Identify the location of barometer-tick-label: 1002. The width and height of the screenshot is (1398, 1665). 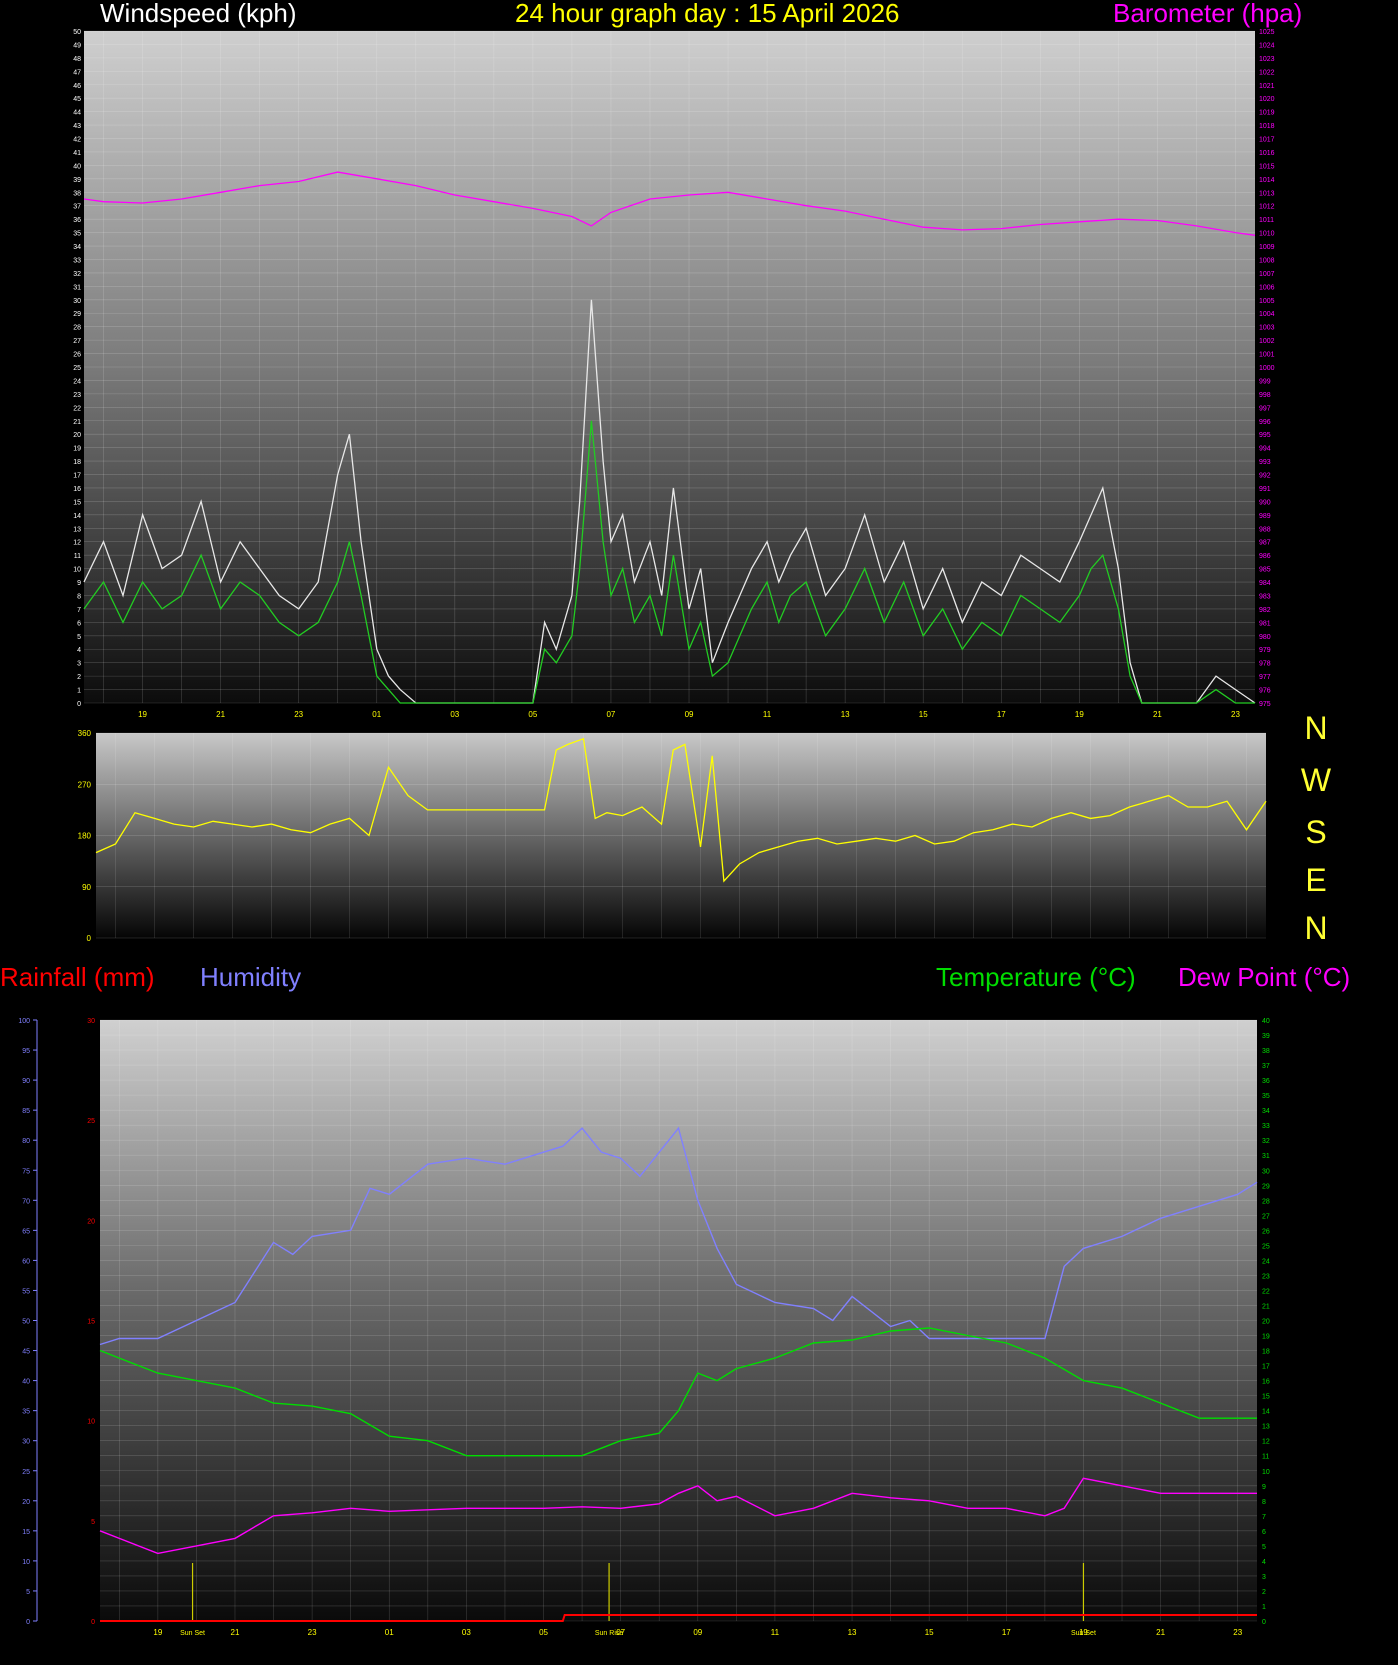
(1267, 341).